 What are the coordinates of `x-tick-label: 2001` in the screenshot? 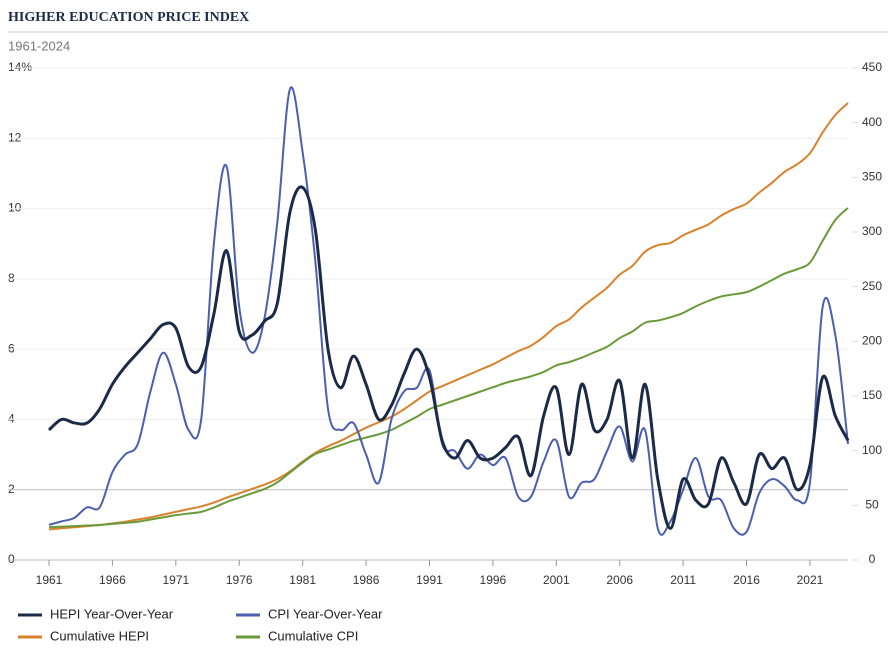 It's located at (556, 580).